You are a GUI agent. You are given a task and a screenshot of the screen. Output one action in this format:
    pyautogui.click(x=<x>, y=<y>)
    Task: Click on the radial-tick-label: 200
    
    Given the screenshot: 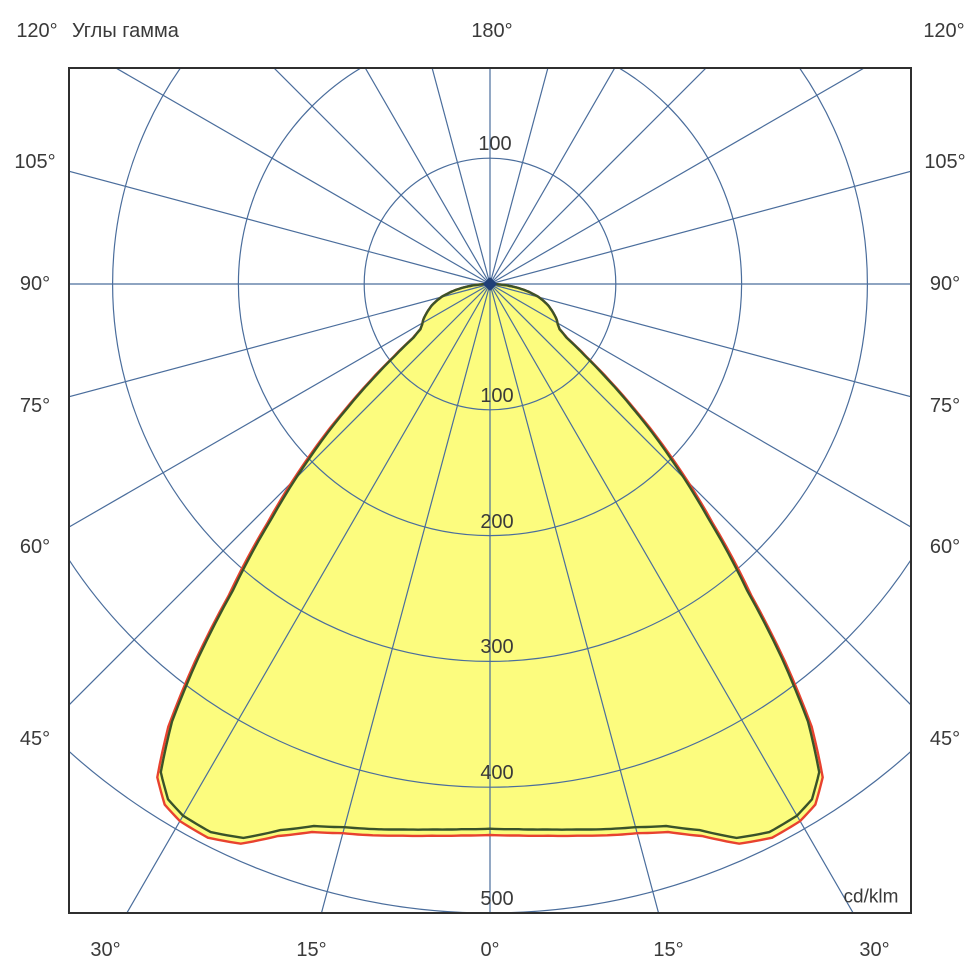 What is the action you would take?
    pyautogui.click(x=497, y=521)
    